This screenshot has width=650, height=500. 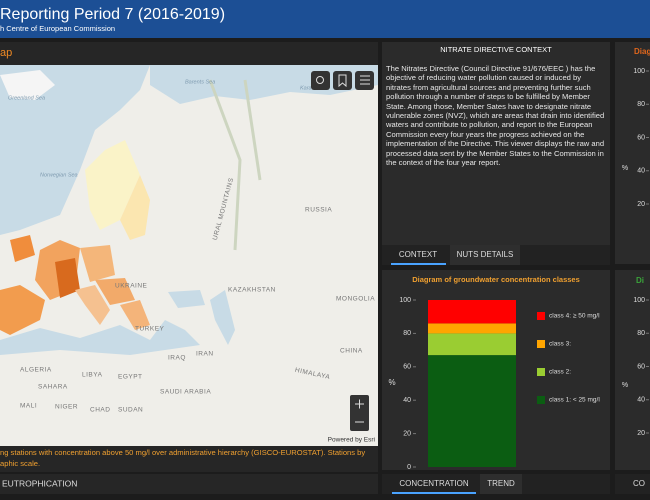 I want to click on right-bottom-panel, so click(x=632, y=370).